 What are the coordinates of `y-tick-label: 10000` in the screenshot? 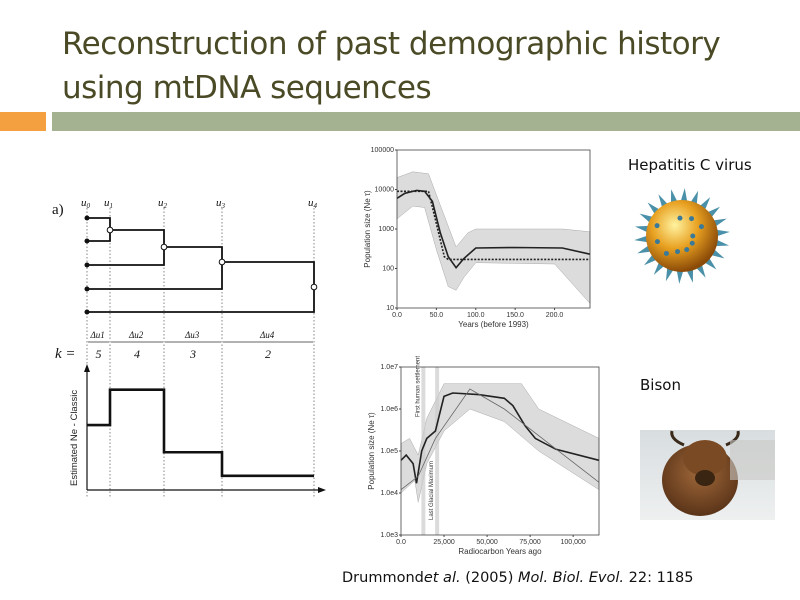 It's located at (385, 190).